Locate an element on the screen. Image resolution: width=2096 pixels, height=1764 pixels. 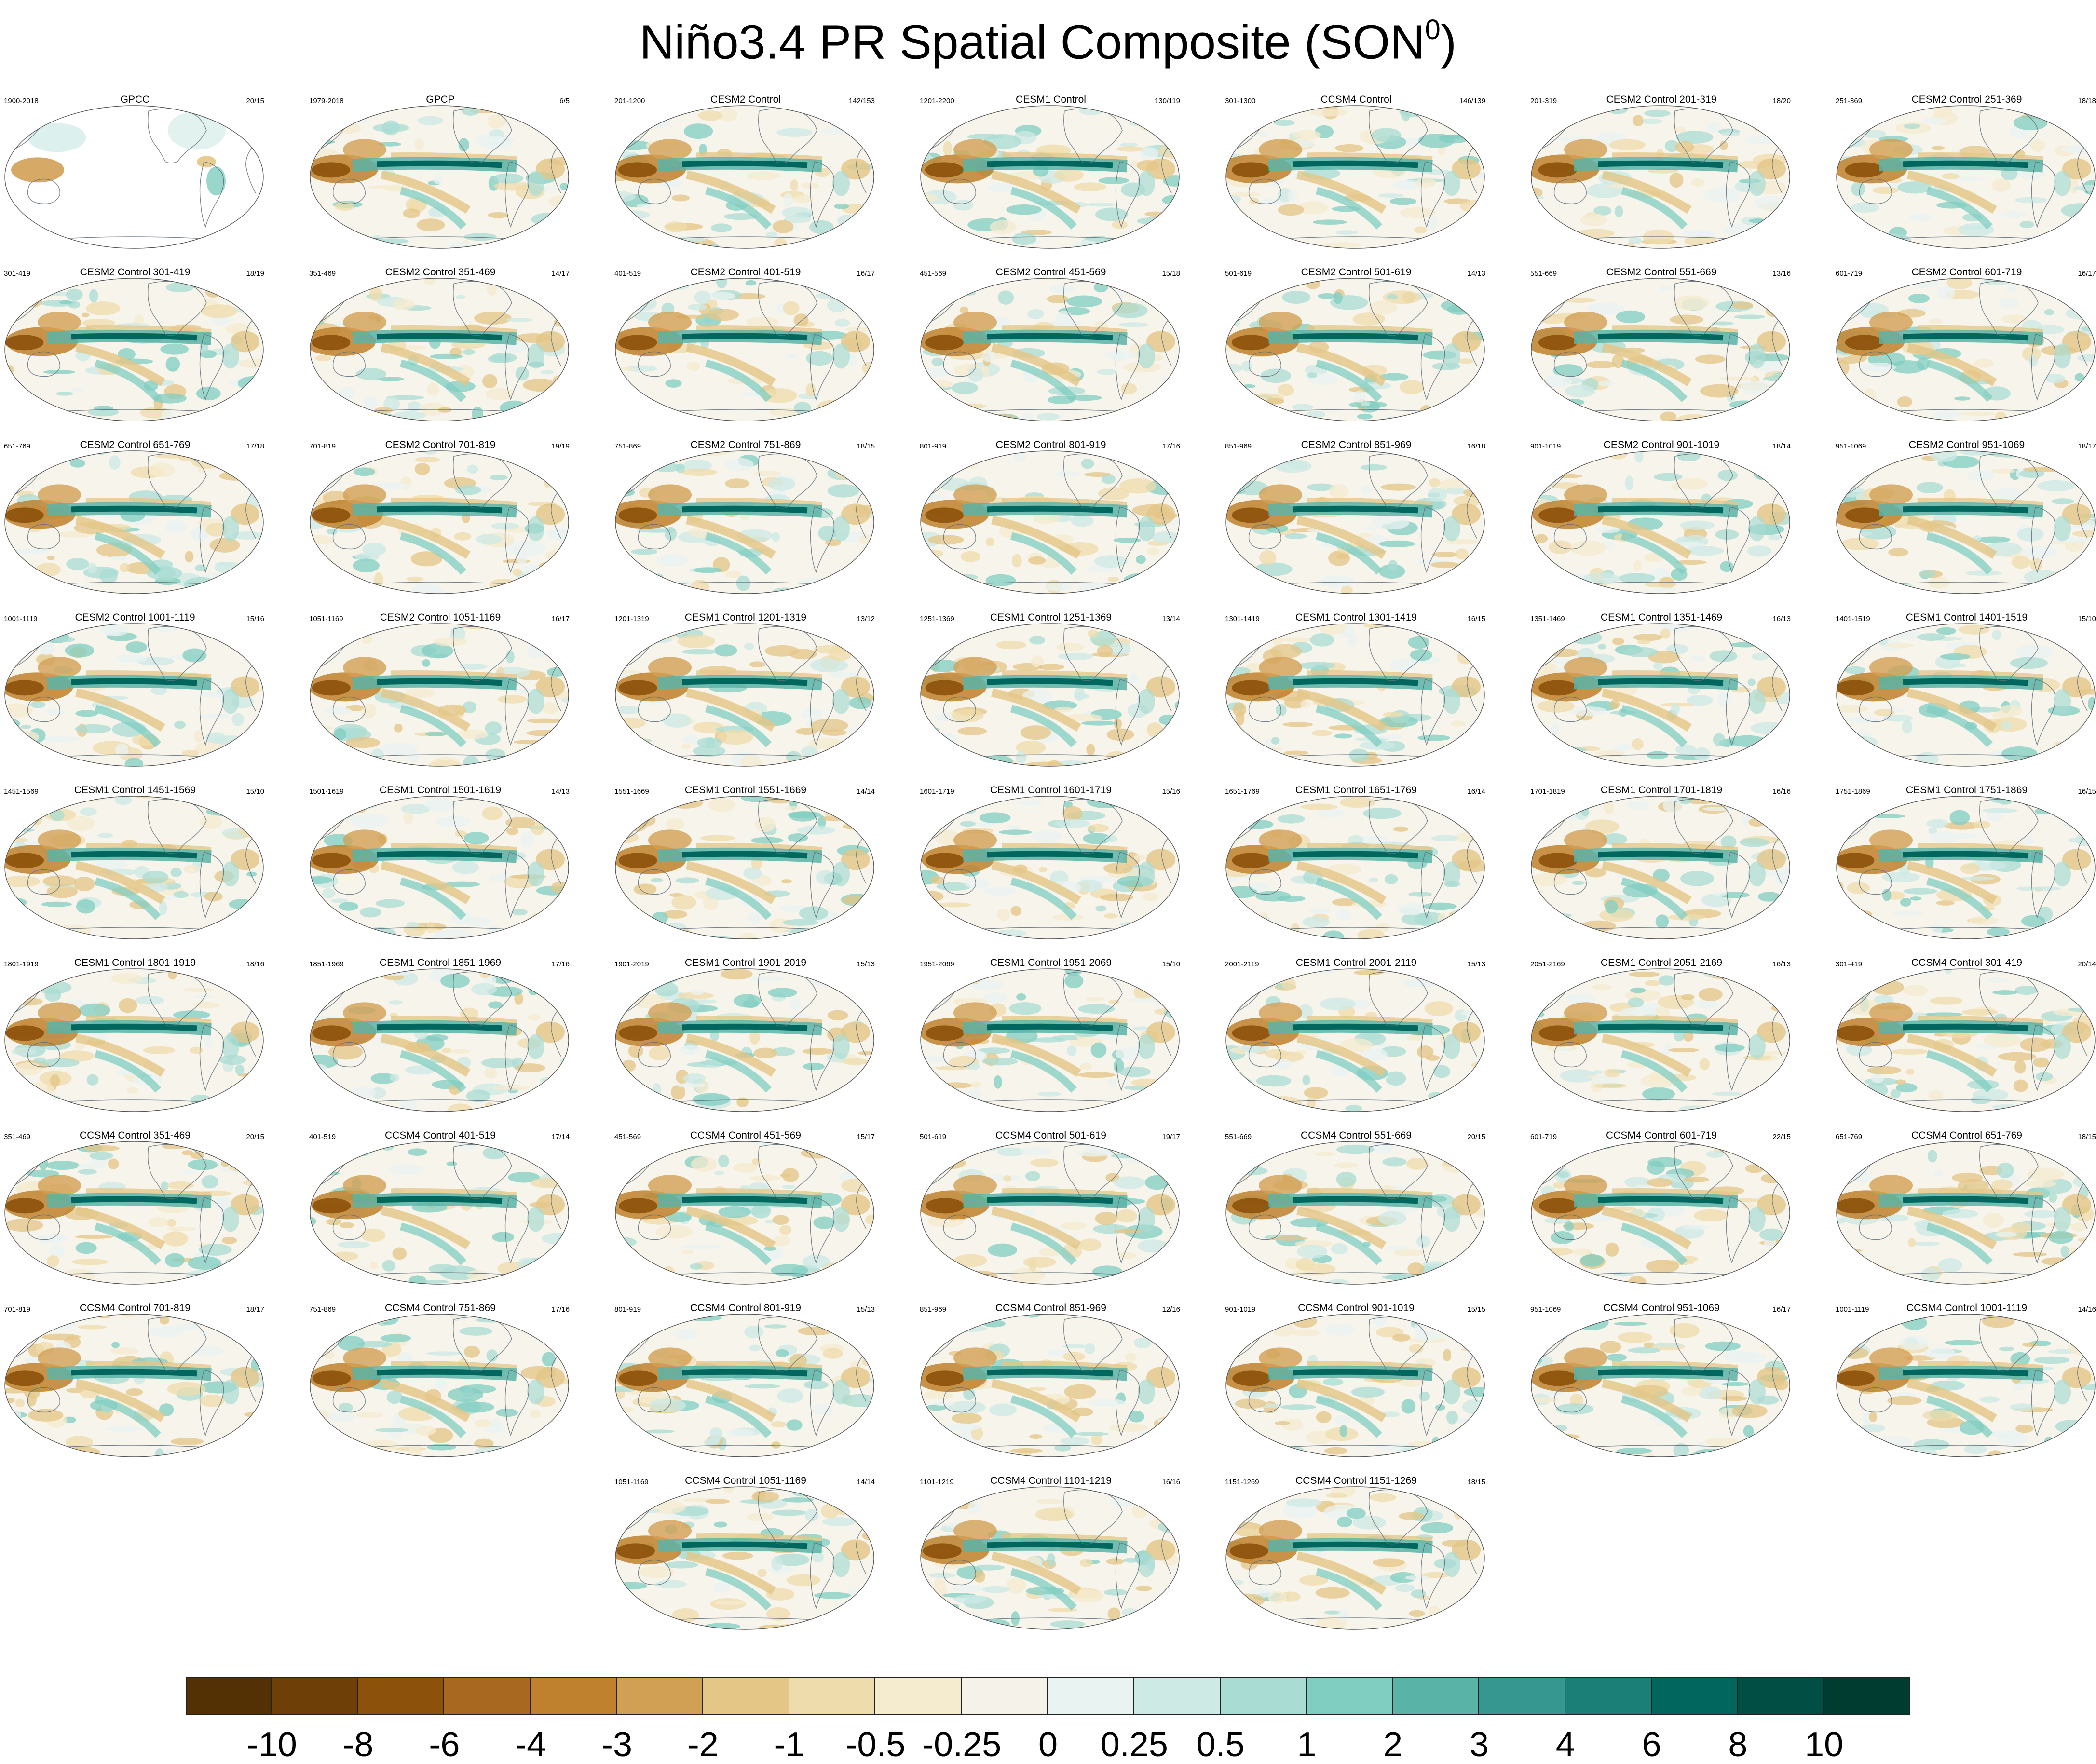
panel-event-count: 20/14 is located at coordinates (2087, 964).